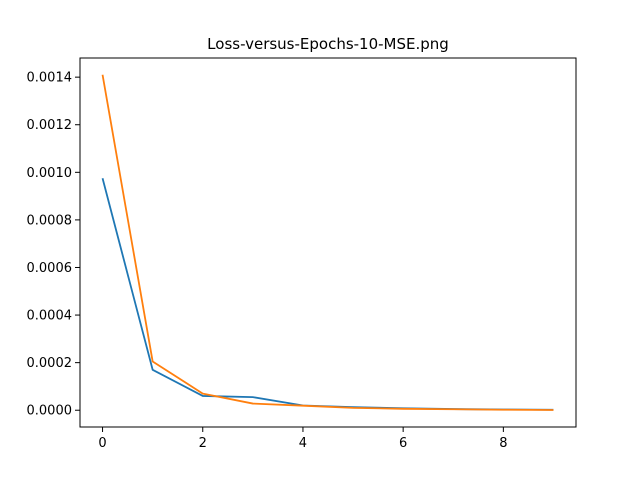 Image resolution: width=640 pixels, height=480 pixels. Describe the element at coordinates (328, 44) in the screenshot. I see `chart-title: Loss-versus-Epochs-10-MSE.png` at that location.